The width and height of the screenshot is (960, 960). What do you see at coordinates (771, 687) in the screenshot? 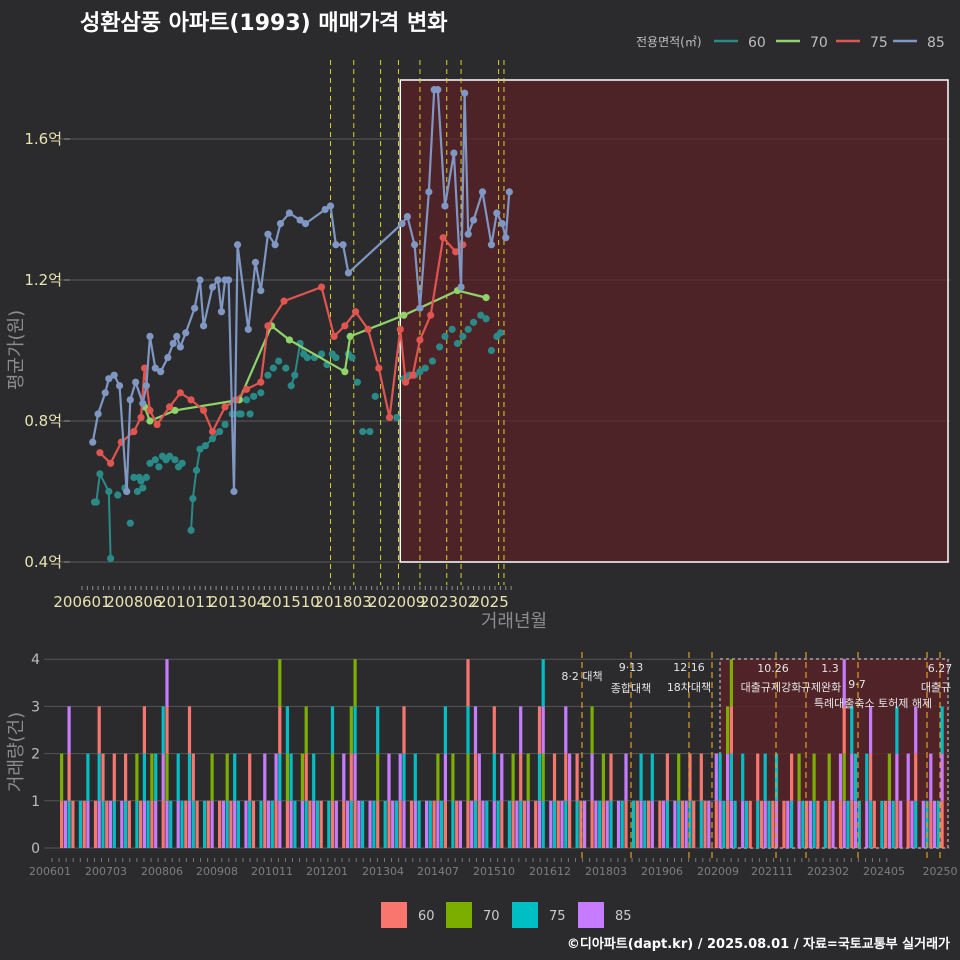
I see `policy-annotation: 대출규제강화` at bounding box center [771, 687].